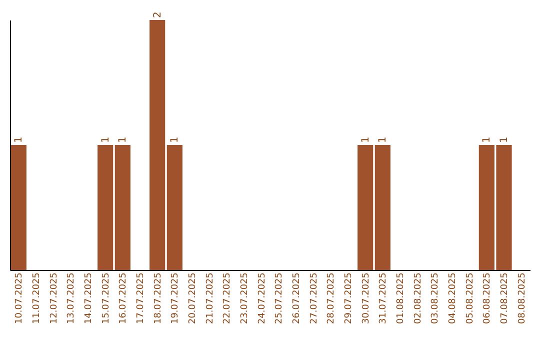 This screenshot has width=540, height=340. Describe the element at coordinates (19, 298) in the screenshot. I see `x-tick-label: 10.07.2025` at that location.